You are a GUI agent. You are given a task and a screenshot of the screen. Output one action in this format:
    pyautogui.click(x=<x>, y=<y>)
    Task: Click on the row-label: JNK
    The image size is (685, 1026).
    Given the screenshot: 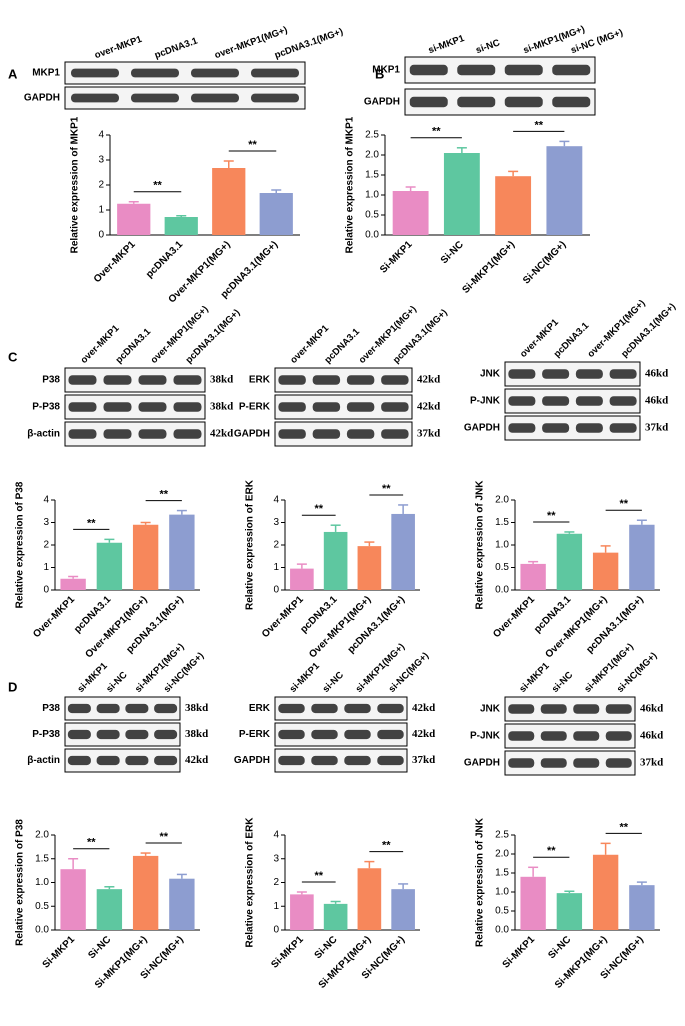 What is the action you would take?
    pyautogui.click(x=490, y=709)
    